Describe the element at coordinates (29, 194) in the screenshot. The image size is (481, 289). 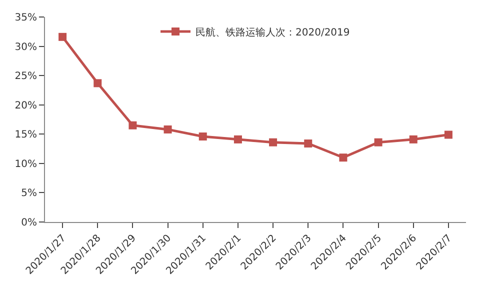
I see `y-tick-label: 5%` at that location.